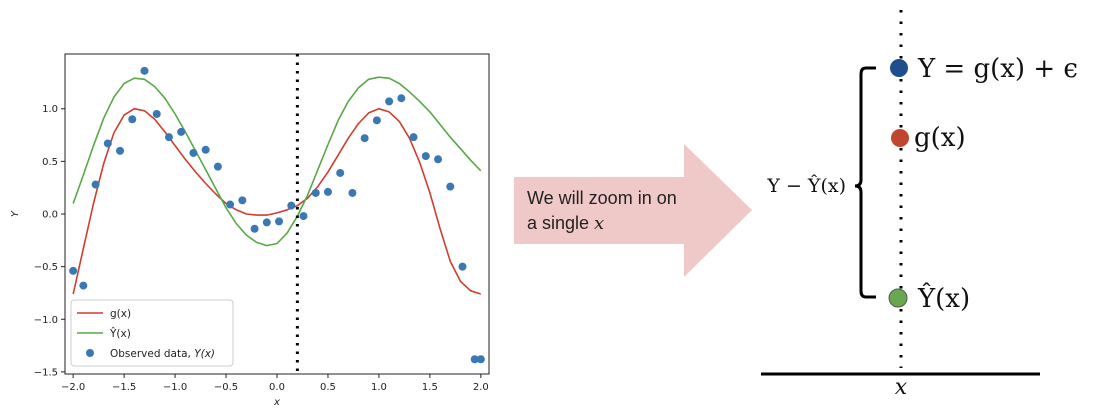 This screenshot has width=1096, height=414. Describe the element at coordinates (898, 298) in the screenshot. I see `yhat-dot` at that location.